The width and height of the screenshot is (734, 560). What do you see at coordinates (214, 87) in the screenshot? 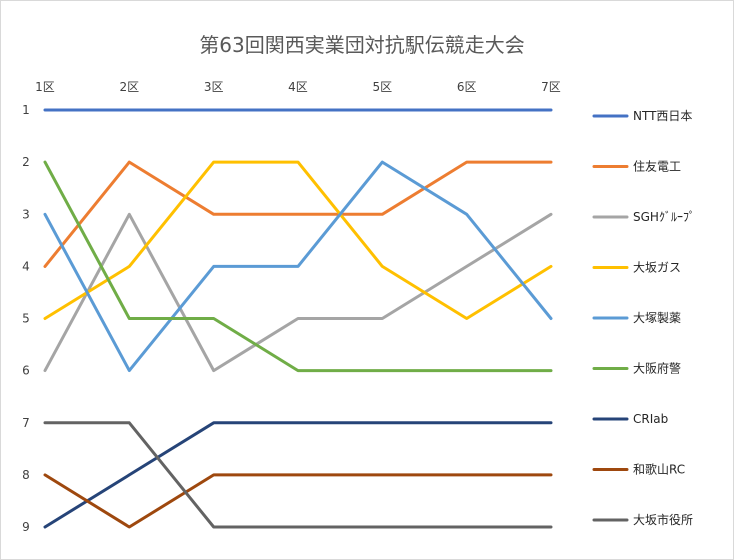
I see `x-tick-label: 3区` at bounding box center [214, 87].